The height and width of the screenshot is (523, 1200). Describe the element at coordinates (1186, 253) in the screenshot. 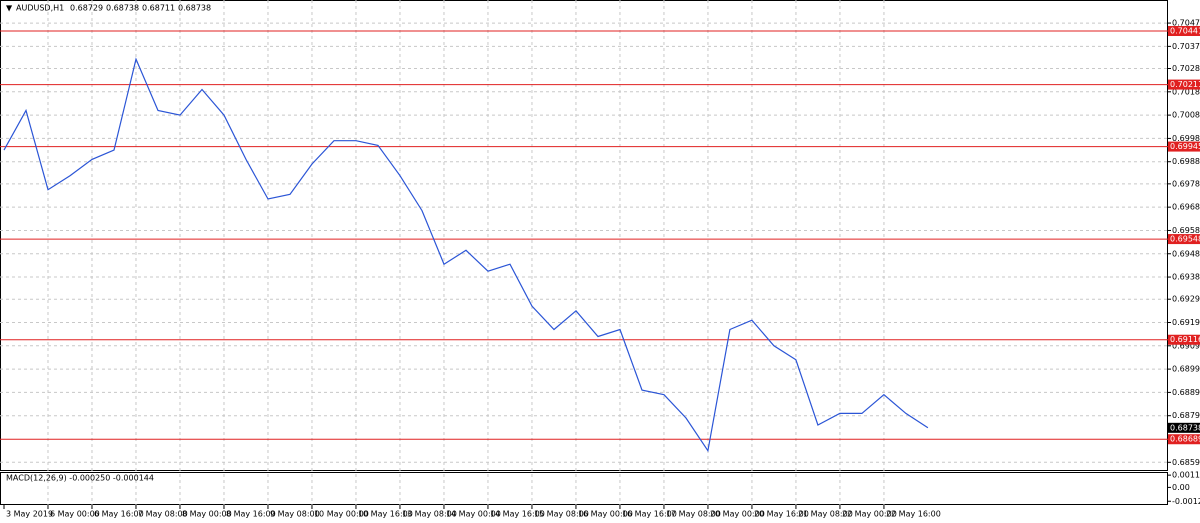

I see `y-tick-label: 0.69485` at that location.